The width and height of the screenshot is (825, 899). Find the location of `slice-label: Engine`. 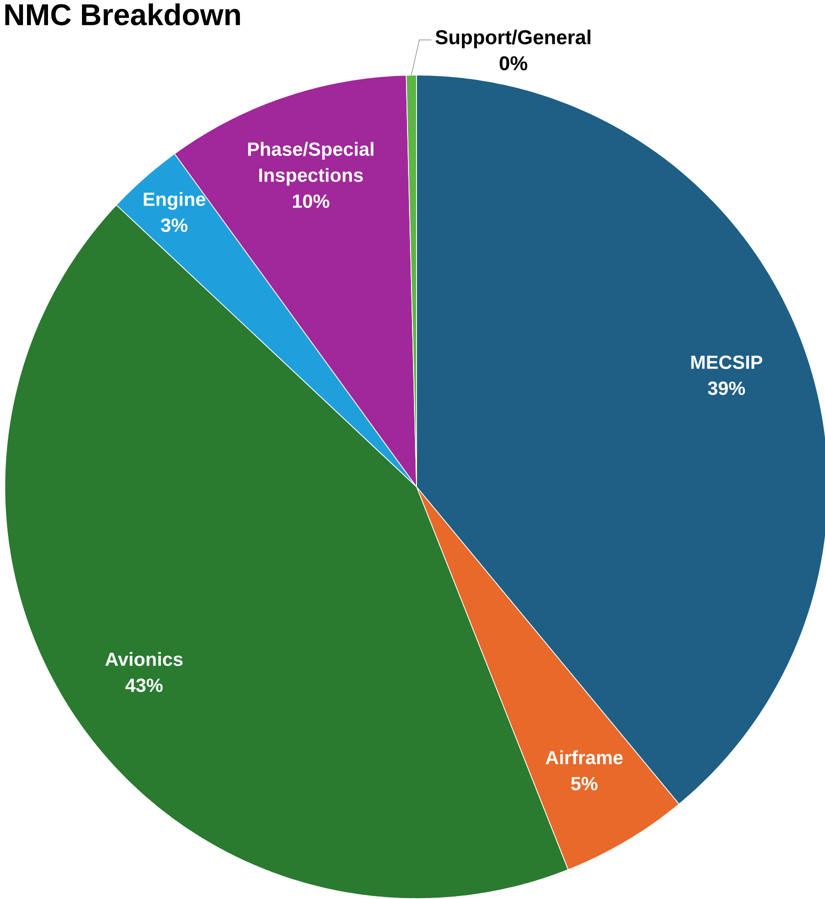

slice-label: Engine is located at coordinates (175, 201).